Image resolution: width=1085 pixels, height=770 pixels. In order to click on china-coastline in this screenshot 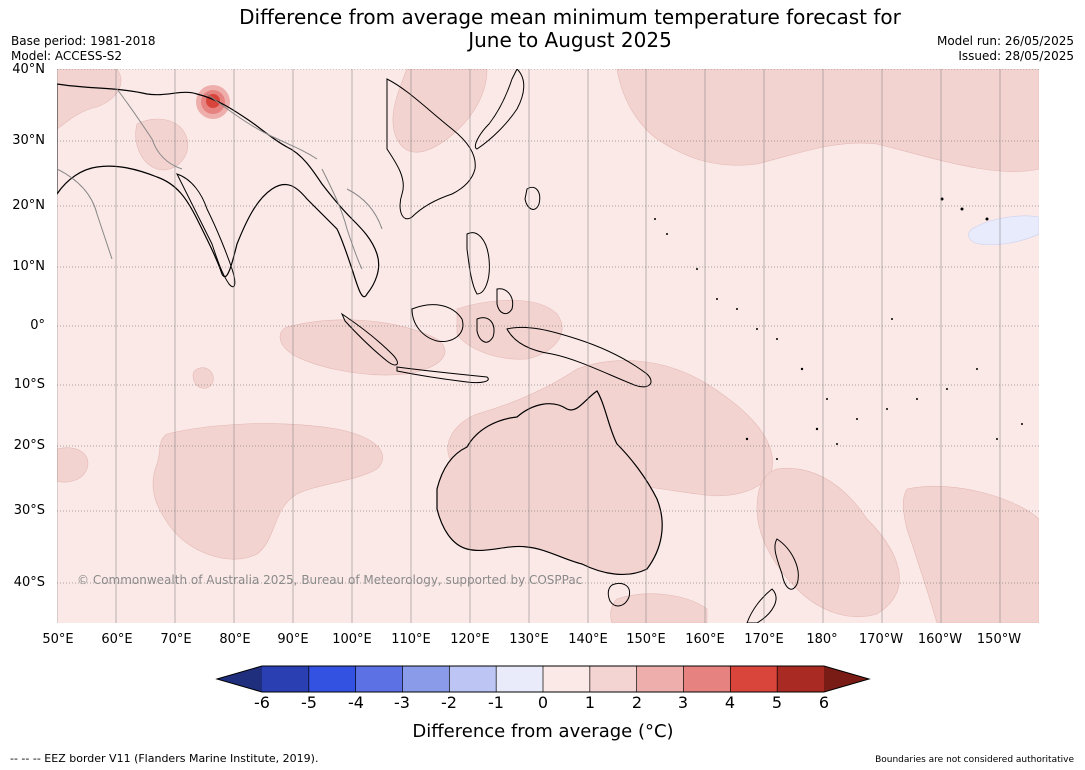, I will do `click(431, 149)`.